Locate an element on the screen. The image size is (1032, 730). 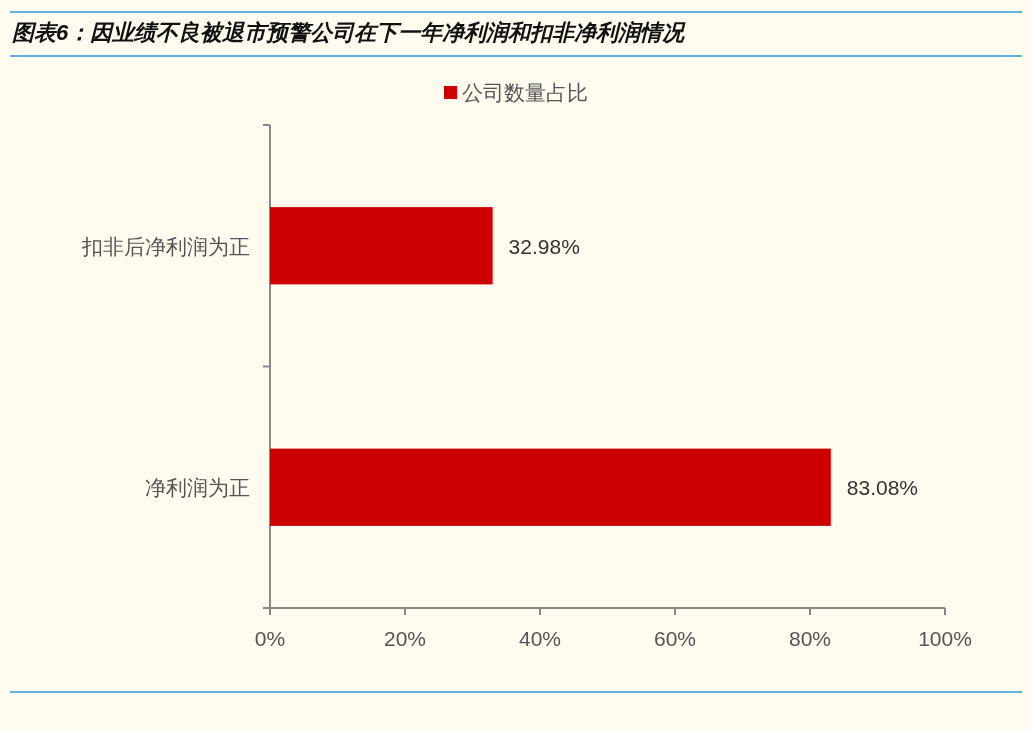
y-tick-label: 净利润为正 is located at coordinates (197, 488).